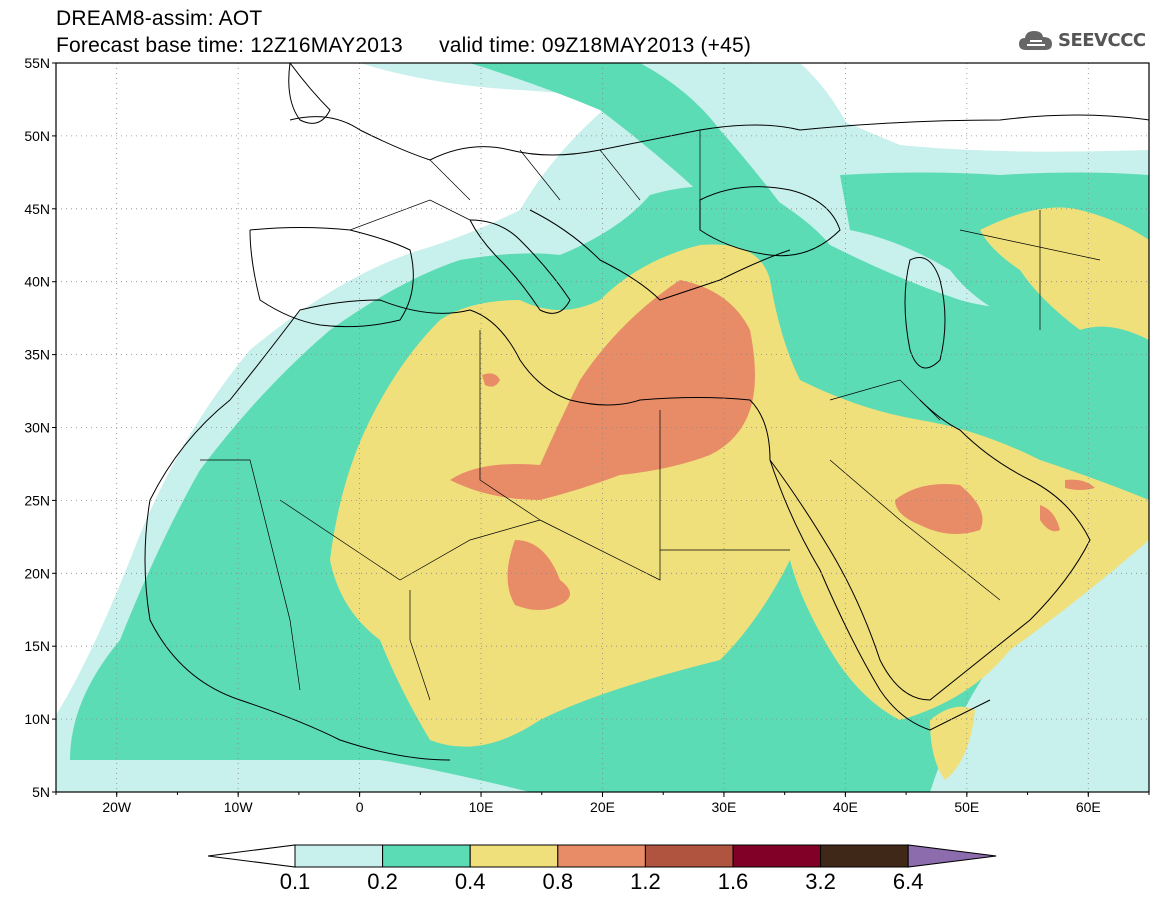 This screenshot has width=1165, height=905. What do you see at coordinates (295, 881) in the screenshot?
I see `colorbar-label: 0.1` at bounding box center [295, 881].